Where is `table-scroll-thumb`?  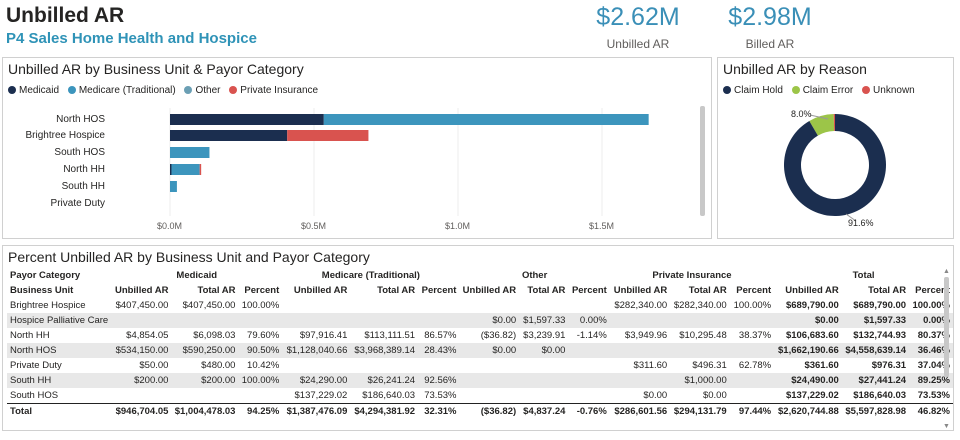
table-scroll-thumb is located at coordinates (946, 327).